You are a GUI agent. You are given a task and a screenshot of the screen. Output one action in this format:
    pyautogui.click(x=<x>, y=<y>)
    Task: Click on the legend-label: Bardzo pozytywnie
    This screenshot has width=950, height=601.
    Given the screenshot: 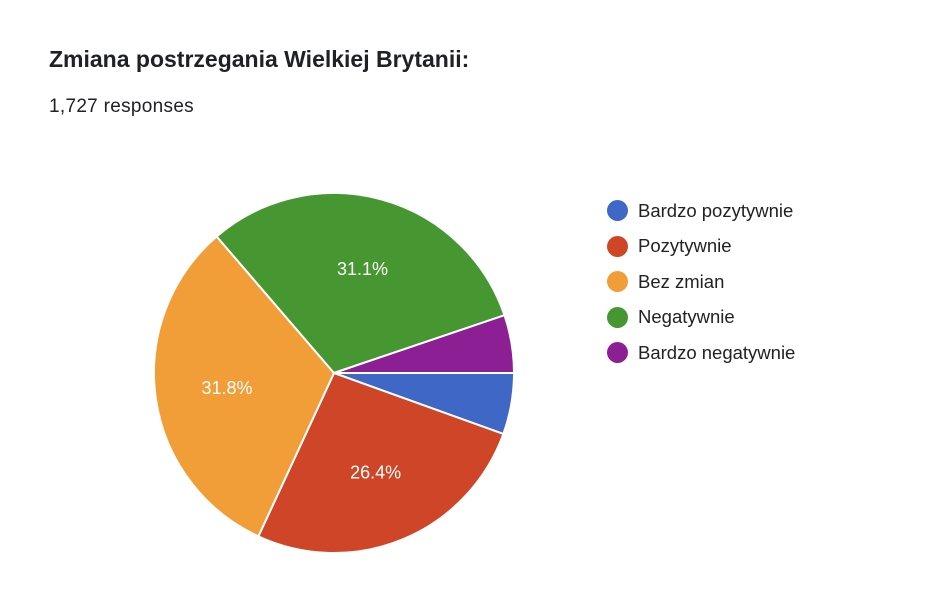 What is the action you would take?
    pyautogui.click(x=716, y=210)
    